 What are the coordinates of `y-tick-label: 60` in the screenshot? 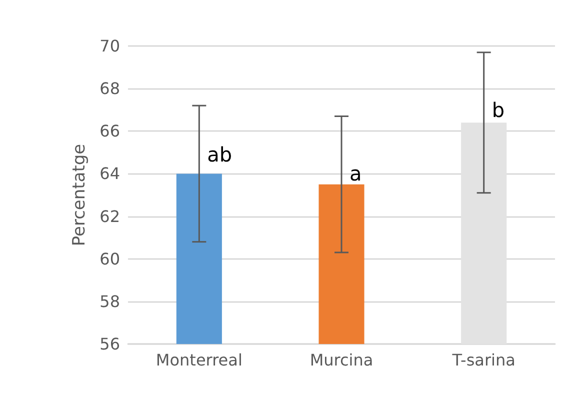 It's located at (110, 258).